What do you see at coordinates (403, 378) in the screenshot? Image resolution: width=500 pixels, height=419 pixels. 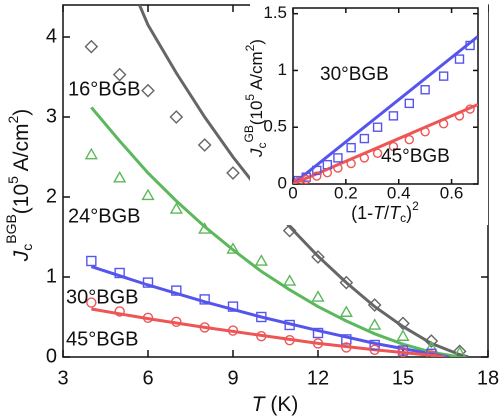 I see `x-tick-label: 15` at bounding box center [403, 378].